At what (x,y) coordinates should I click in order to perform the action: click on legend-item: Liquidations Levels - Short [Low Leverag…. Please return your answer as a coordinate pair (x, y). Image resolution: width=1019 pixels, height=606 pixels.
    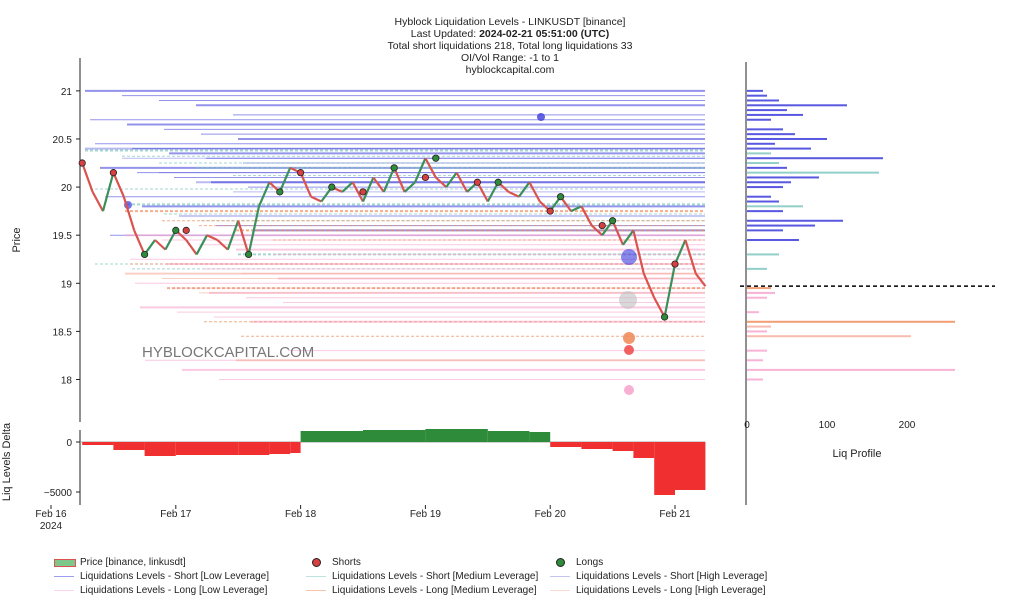
    Looking at the image, I should click on (160, 576).